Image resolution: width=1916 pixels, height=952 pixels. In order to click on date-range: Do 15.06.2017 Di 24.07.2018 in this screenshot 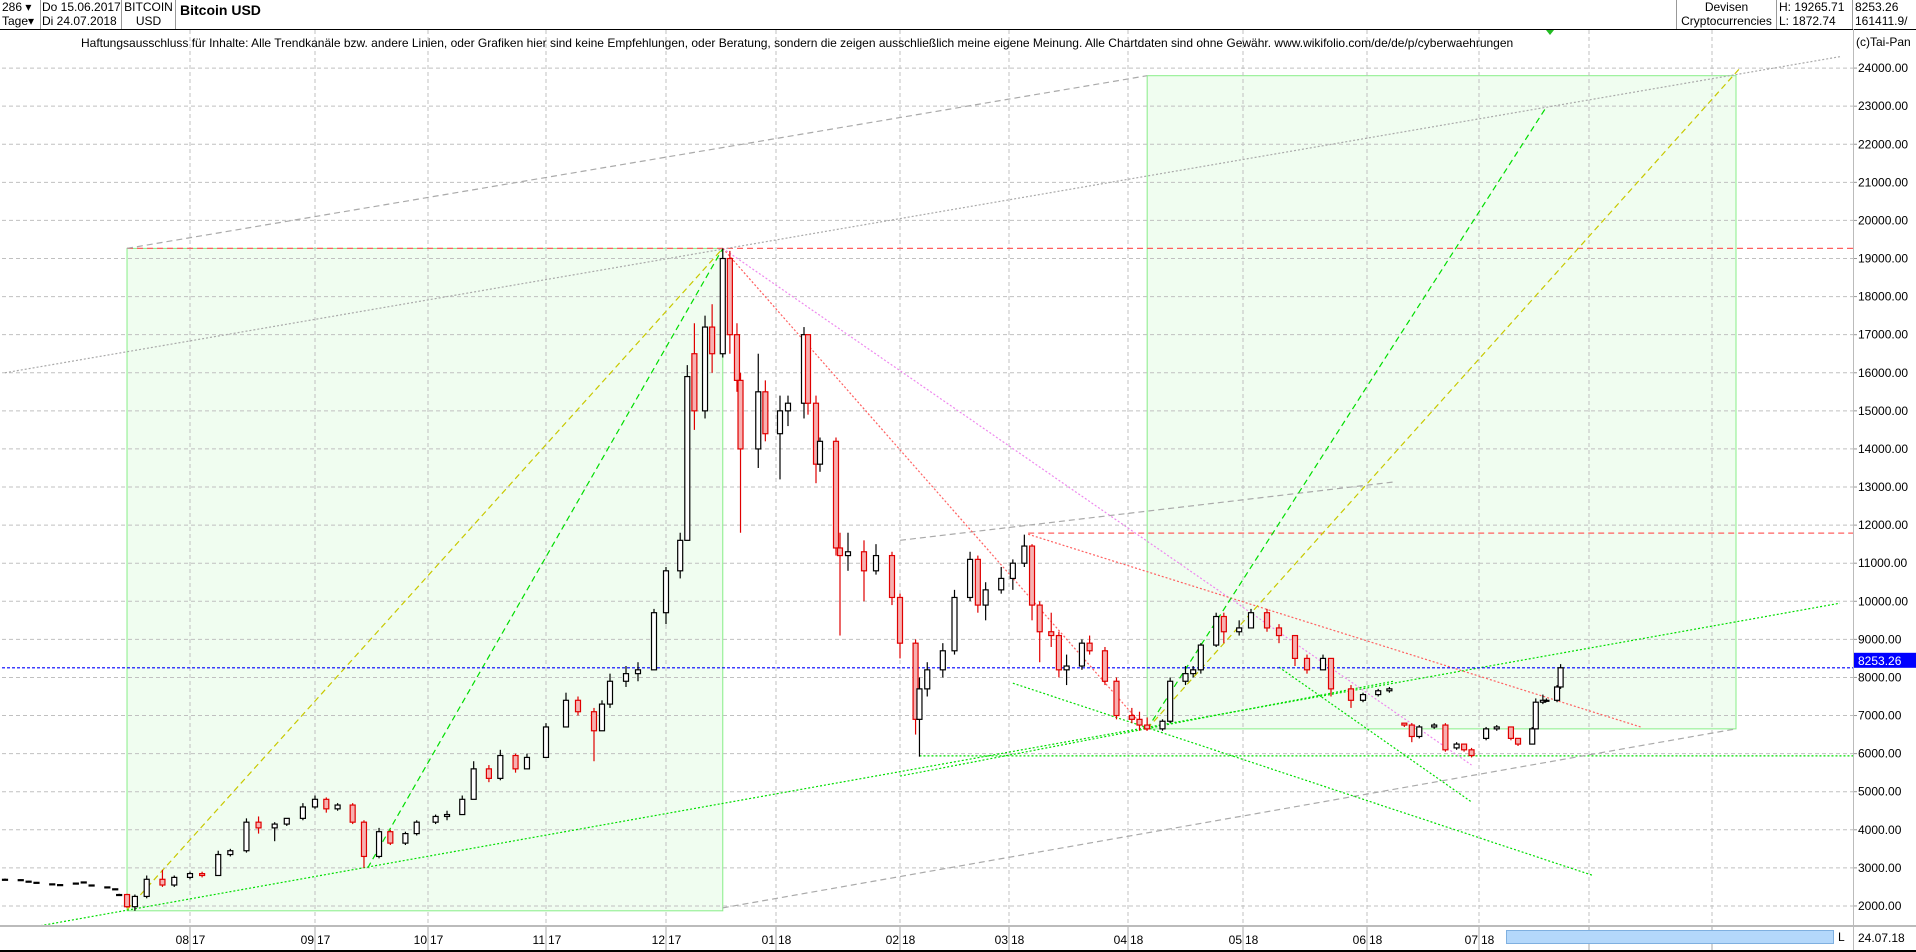, I will do `click(81, 14)`.